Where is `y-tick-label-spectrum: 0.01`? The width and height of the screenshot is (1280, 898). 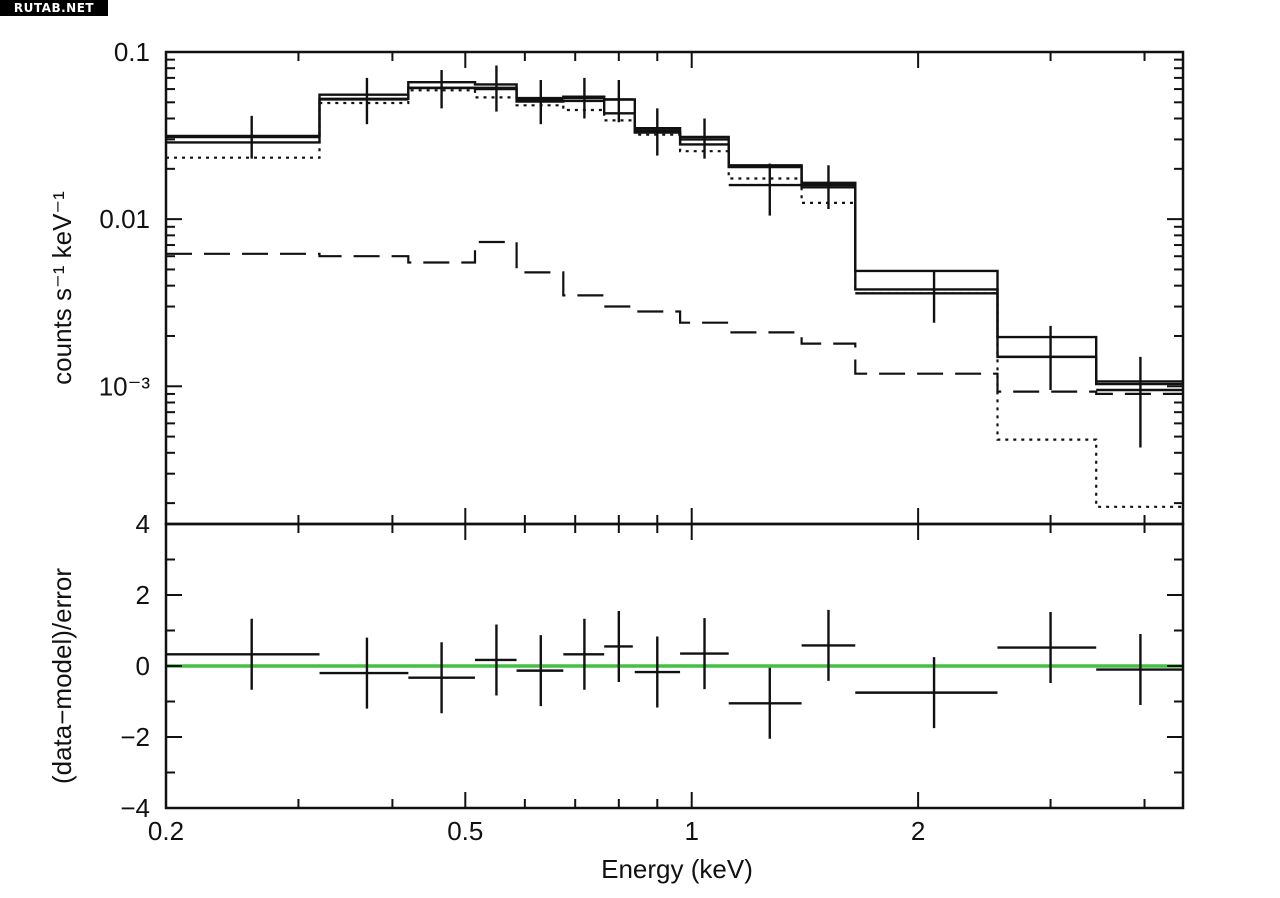 y-tick-label-spectrum: 0.01 is located at coordinates (124, 219).